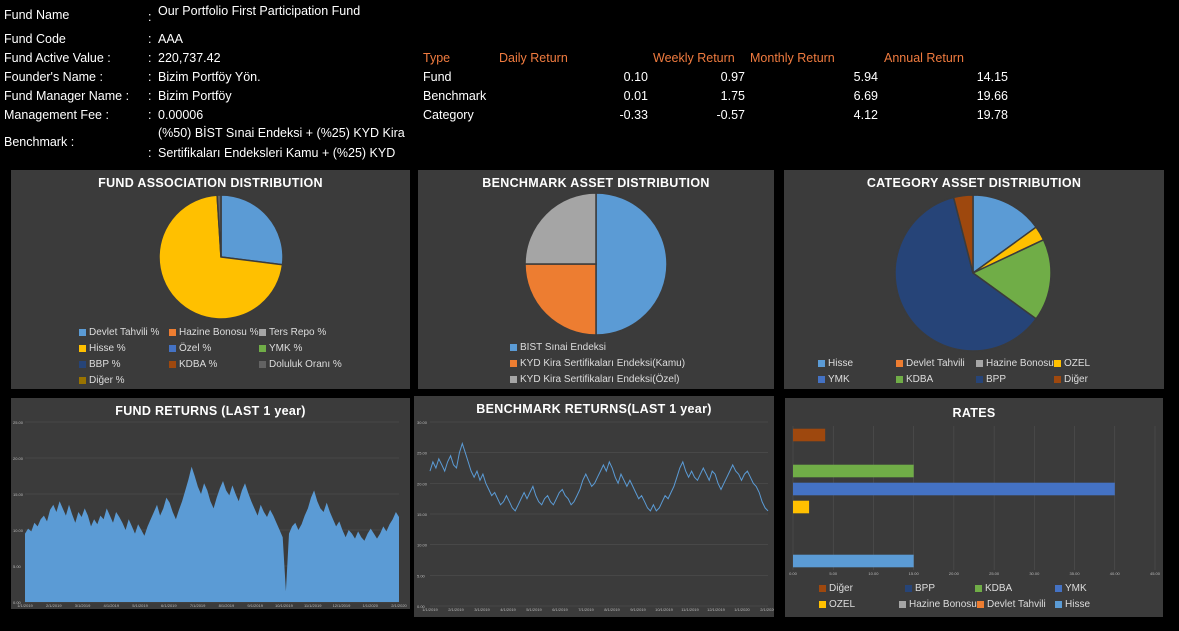 Image resolution: width=1179 pixels, height=631 pixels. I want to click on returns-value: 0.10, so click(635, 77).